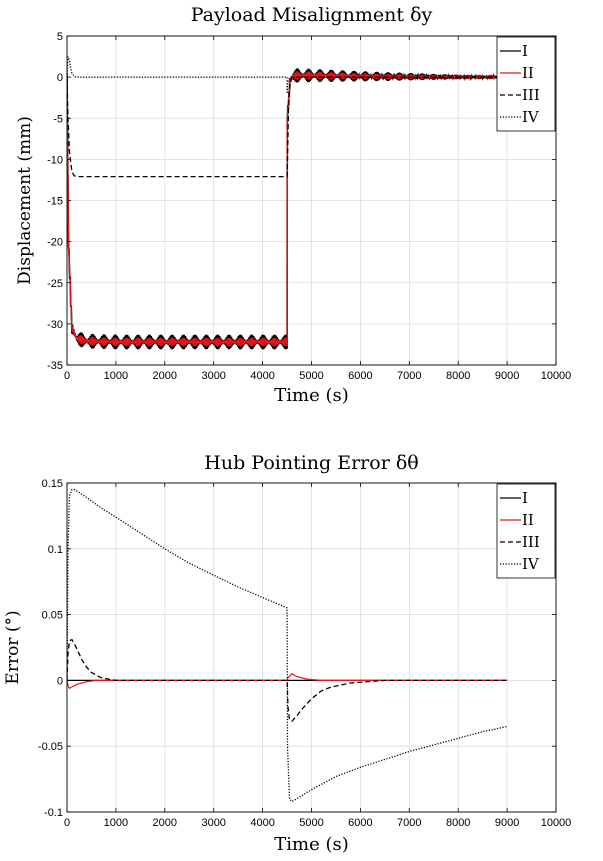  What do you see at coordinates (13, 647) in the screenshot?
I see `y-axis-label: Error (°)` at bounding box center [13, 647].